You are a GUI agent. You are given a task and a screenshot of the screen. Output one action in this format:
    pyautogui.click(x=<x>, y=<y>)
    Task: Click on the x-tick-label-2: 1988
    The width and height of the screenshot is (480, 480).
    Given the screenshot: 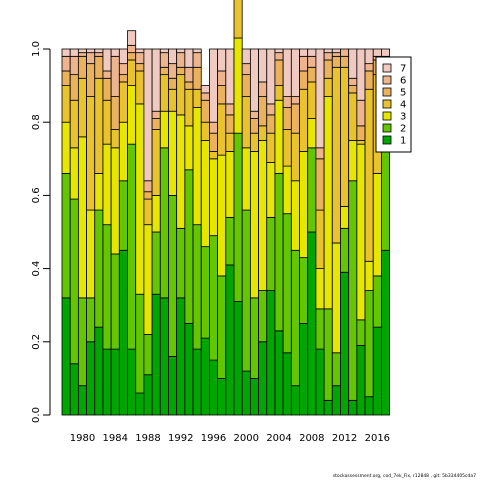 What is the action you would take?
    pyautogui.click(x=147, y=438)
    